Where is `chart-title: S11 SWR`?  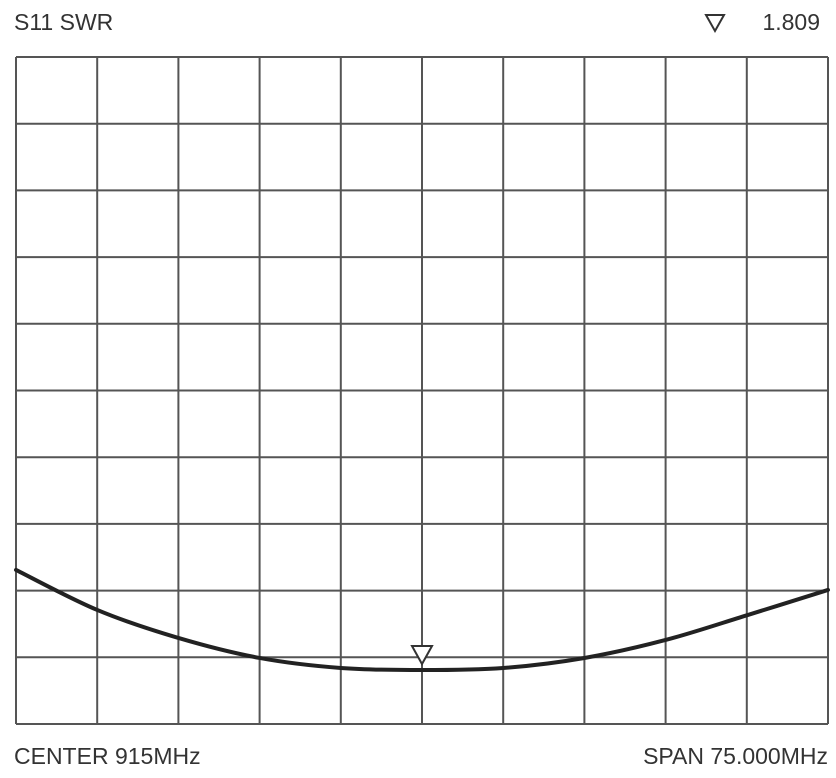
chart-title: S11 SWR is located at coordinates (63, 22).